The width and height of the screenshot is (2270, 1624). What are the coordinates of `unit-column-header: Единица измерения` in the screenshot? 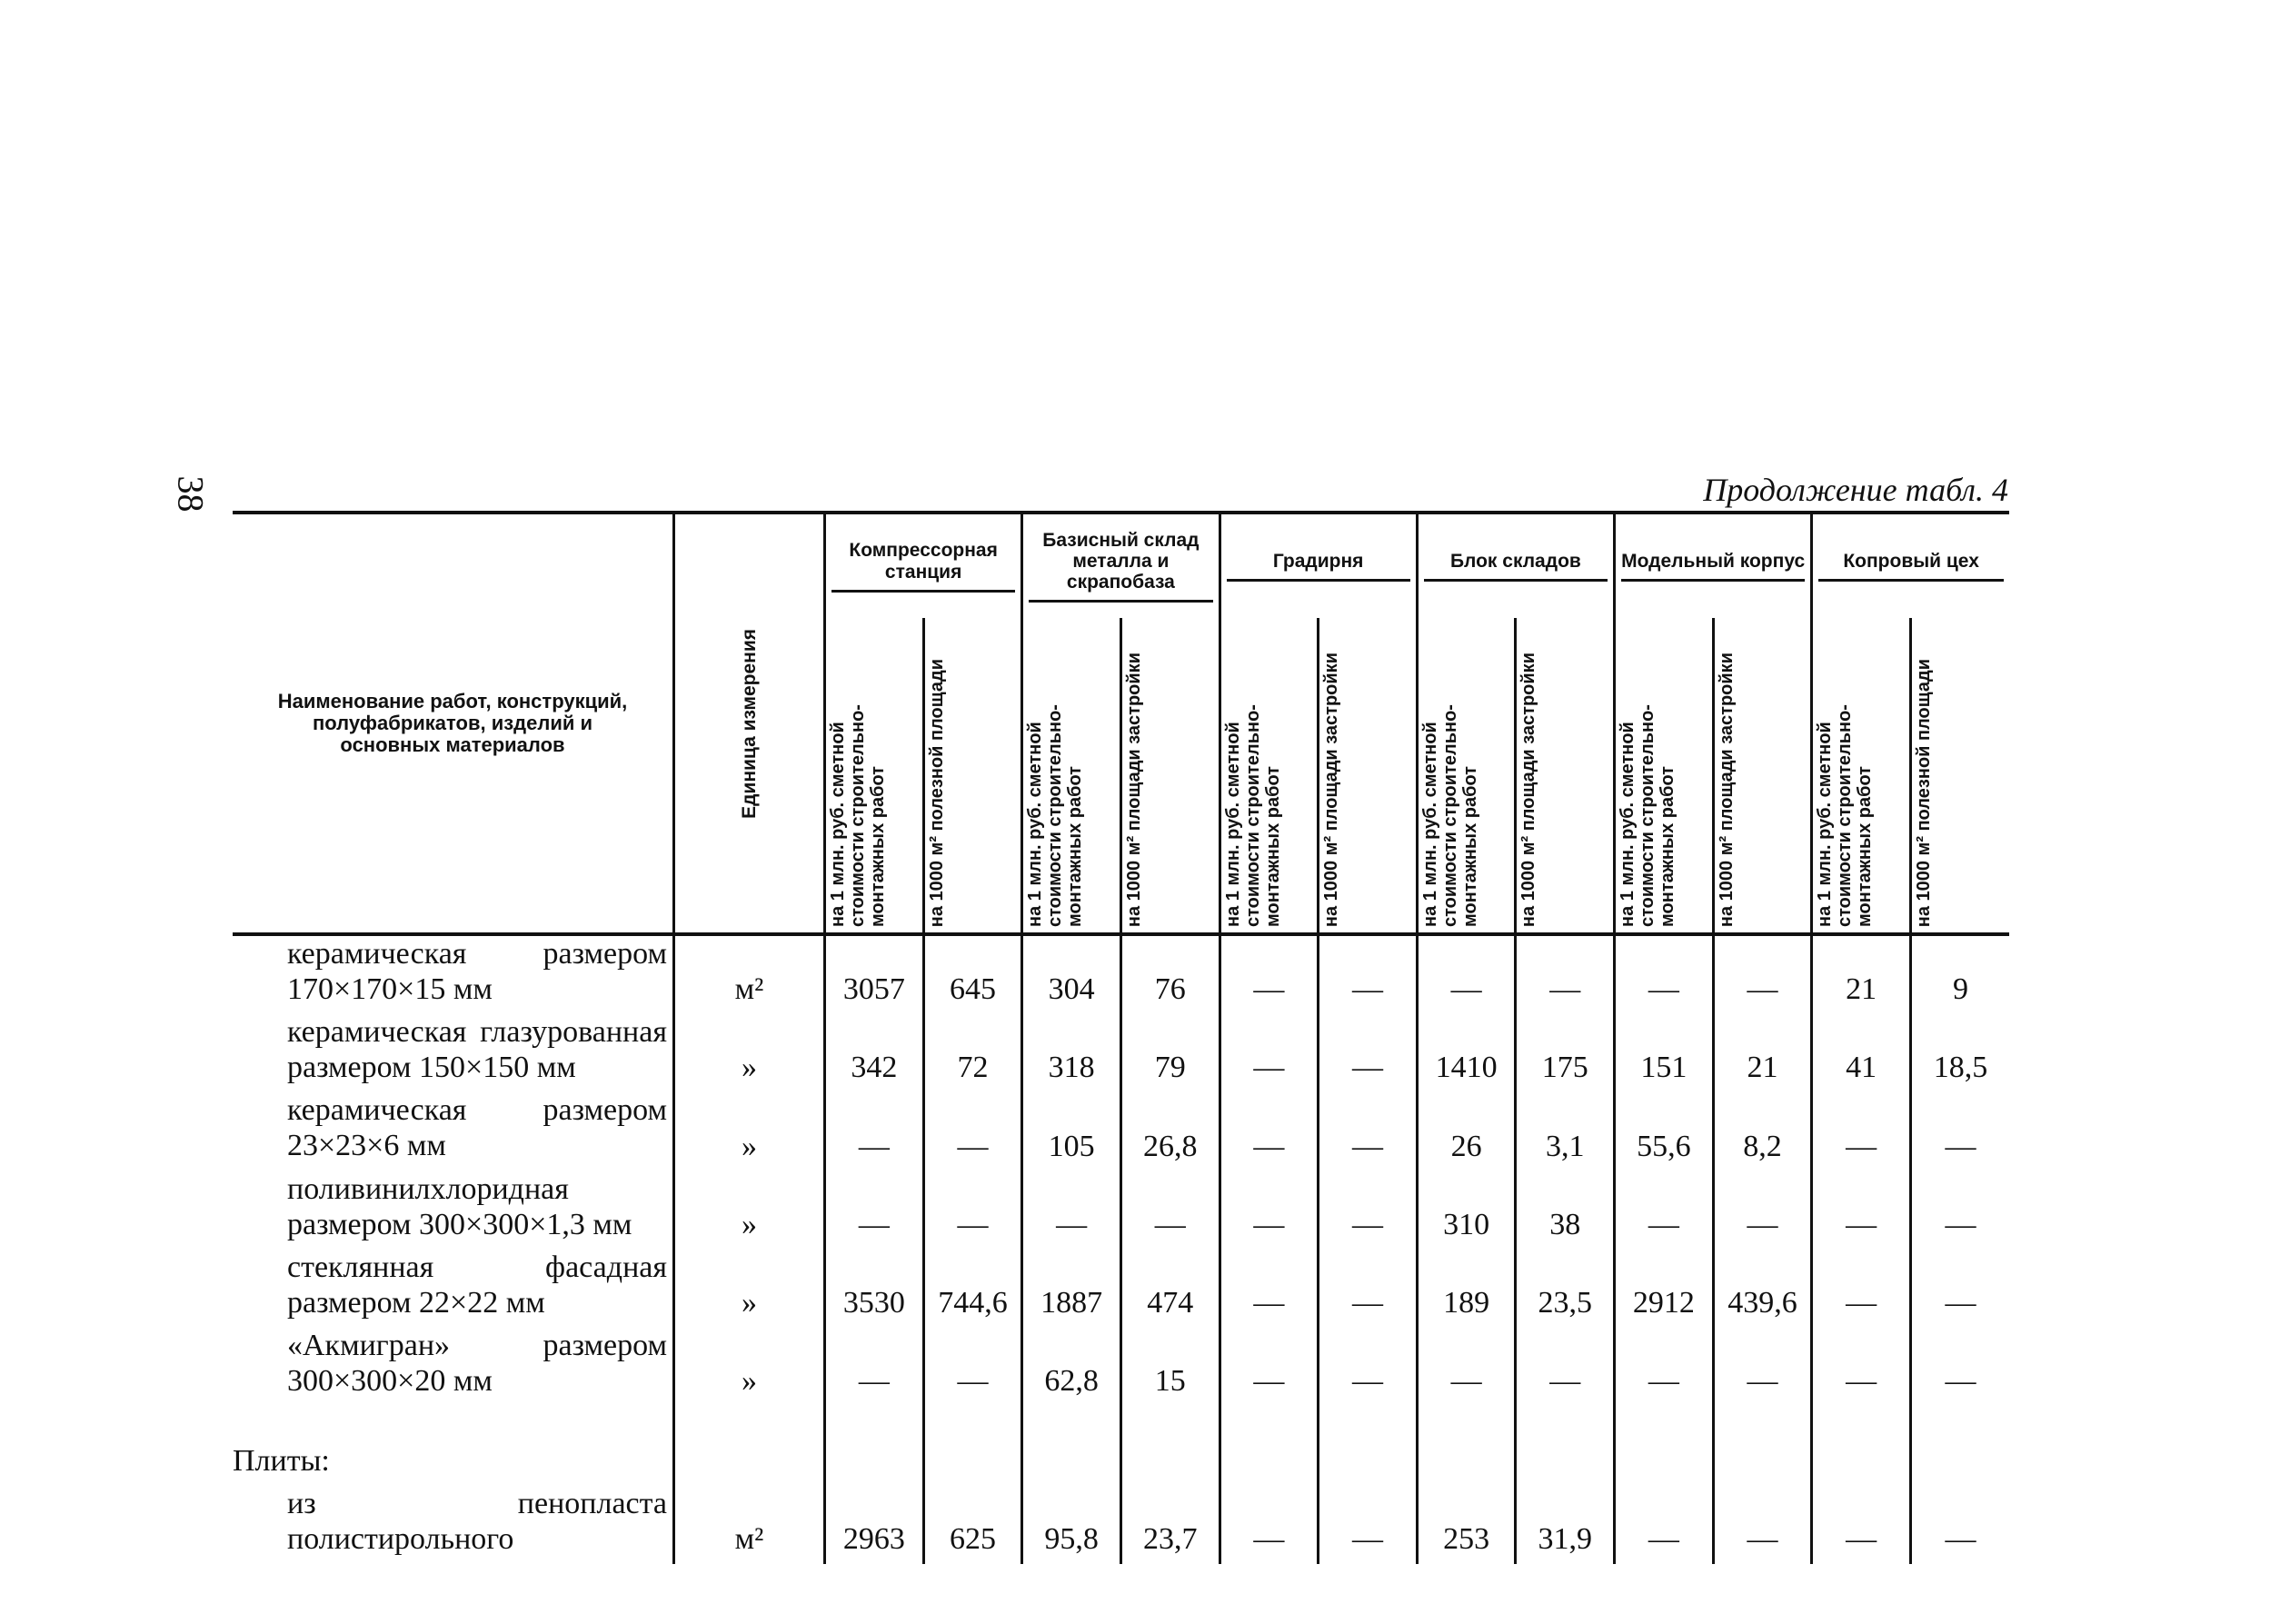 It's located at (749, 723).